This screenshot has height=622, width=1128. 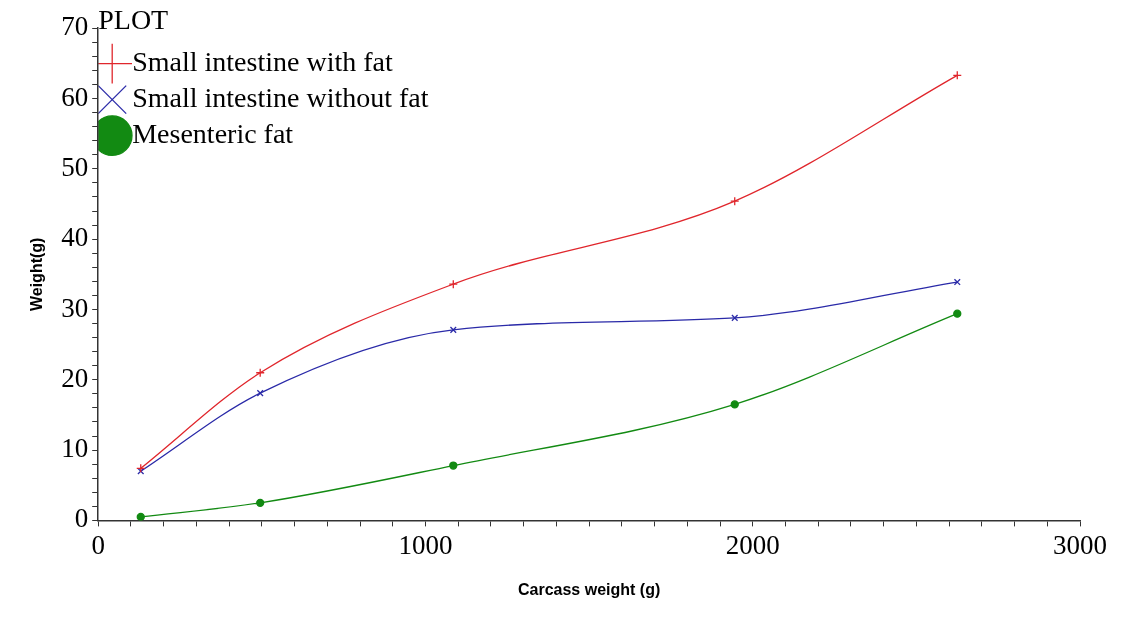 I want to click on y-tick-label: 70, so click(x=75, y=26).